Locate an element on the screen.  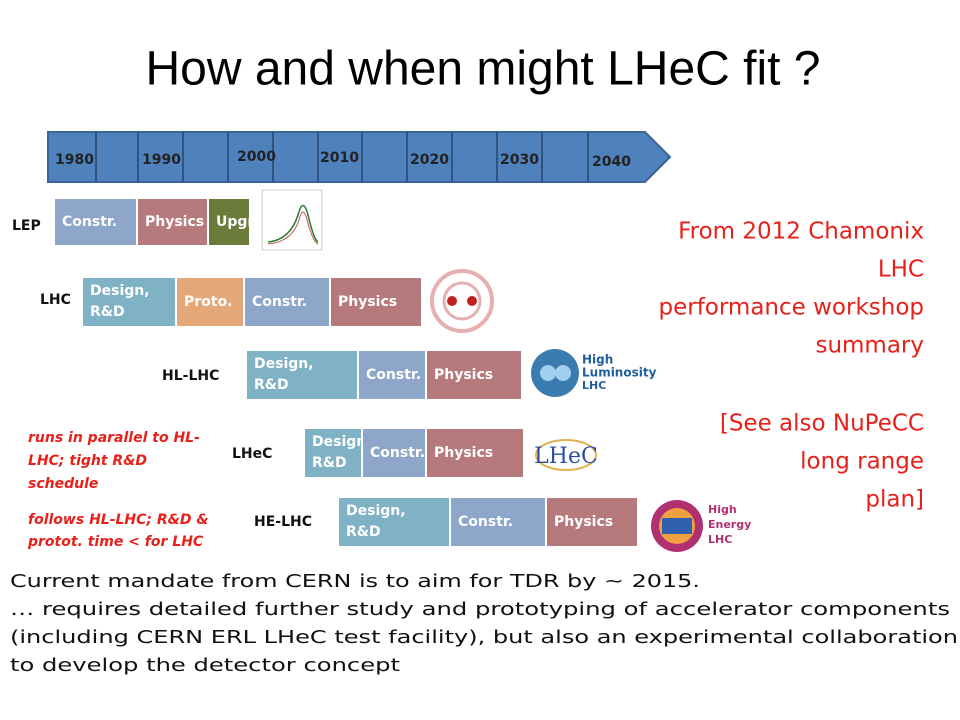
slide-title: How and when might LHeC fit ? is located at coordinates (483, 69).